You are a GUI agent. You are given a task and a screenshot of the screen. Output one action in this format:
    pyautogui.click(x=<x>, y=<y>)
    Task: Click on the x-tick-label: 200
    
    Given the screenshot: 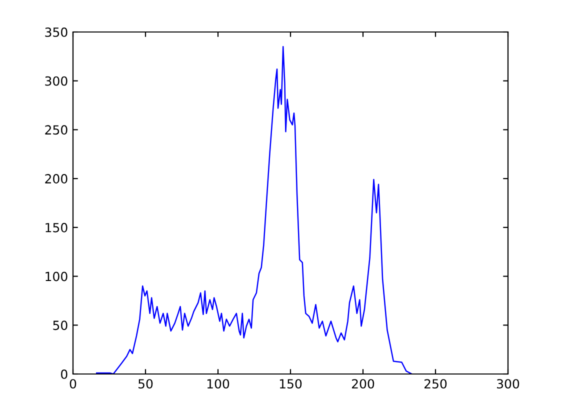 What is the action you would take?
    pyautogui.click(x=363, y=384)
    